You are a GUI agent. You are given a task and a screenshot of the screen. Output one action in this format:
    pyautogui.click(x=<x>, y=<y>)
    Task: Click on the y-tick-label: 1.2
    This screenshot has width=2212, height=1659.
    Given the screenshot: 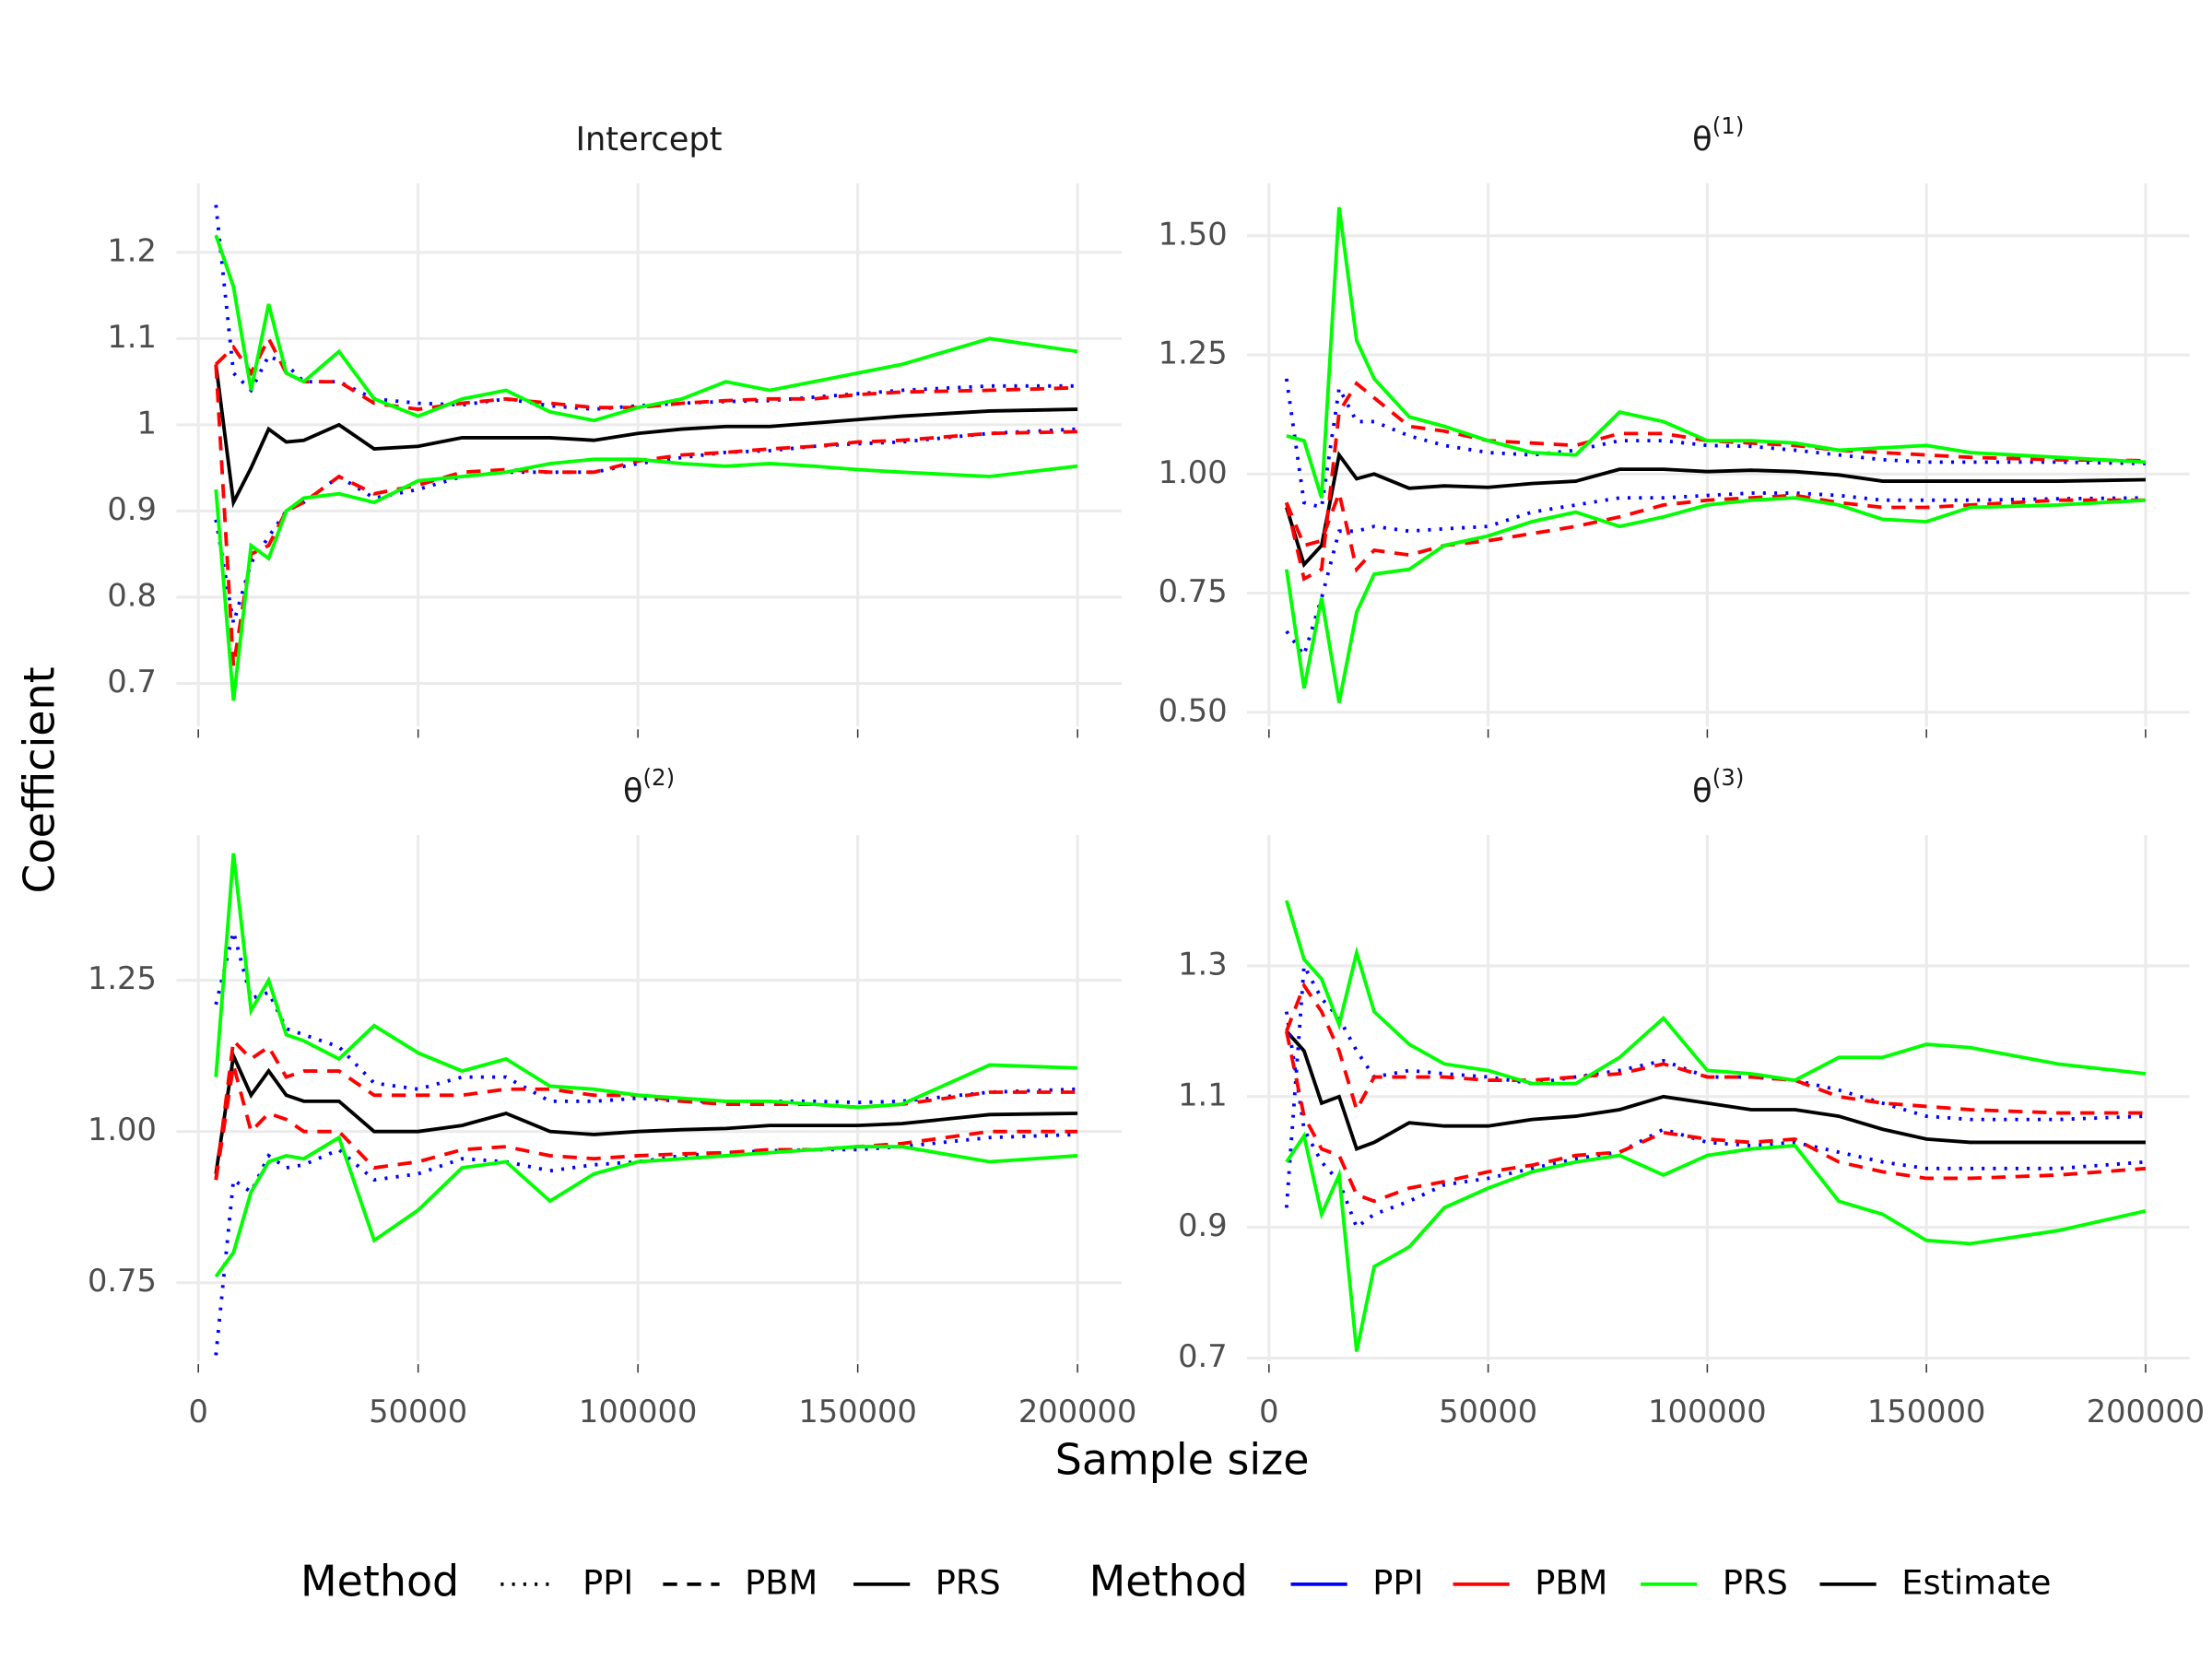 What is the action you would take?
    pyautogui.click(x=132, y=250)
    